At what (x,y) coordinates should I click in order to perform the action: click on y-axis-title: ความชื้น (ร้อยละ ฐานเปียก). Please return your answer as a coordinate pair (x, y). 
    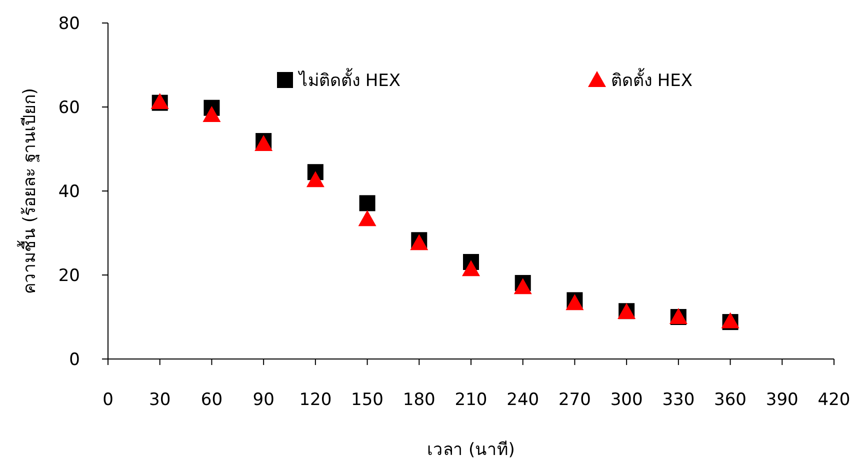
    Looking at the image, I should click on (28, 191).